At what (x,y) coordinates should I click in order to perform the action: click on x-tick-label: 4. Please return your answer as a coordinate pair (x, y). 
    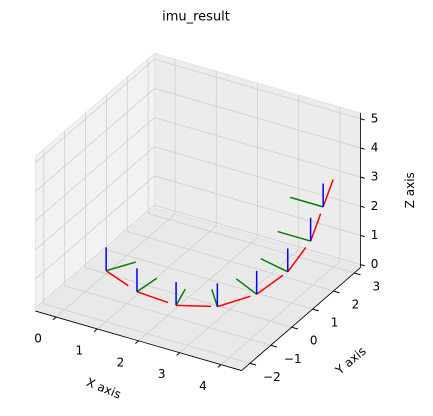
    Looking at the image, I should click on (203, 386).